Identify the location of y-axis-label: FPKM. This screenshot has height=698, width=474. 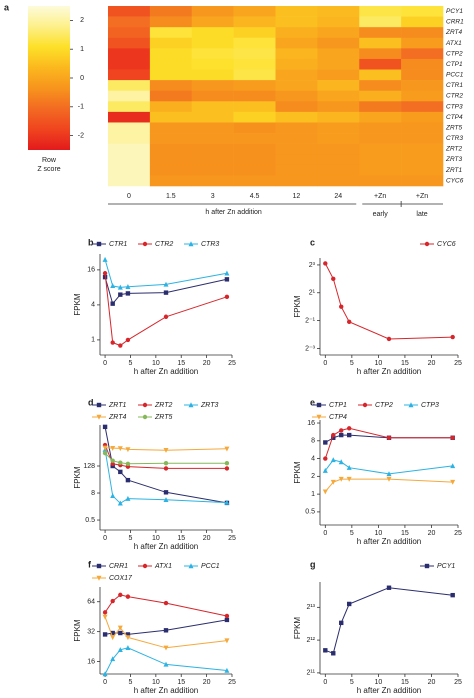
(77, 477).